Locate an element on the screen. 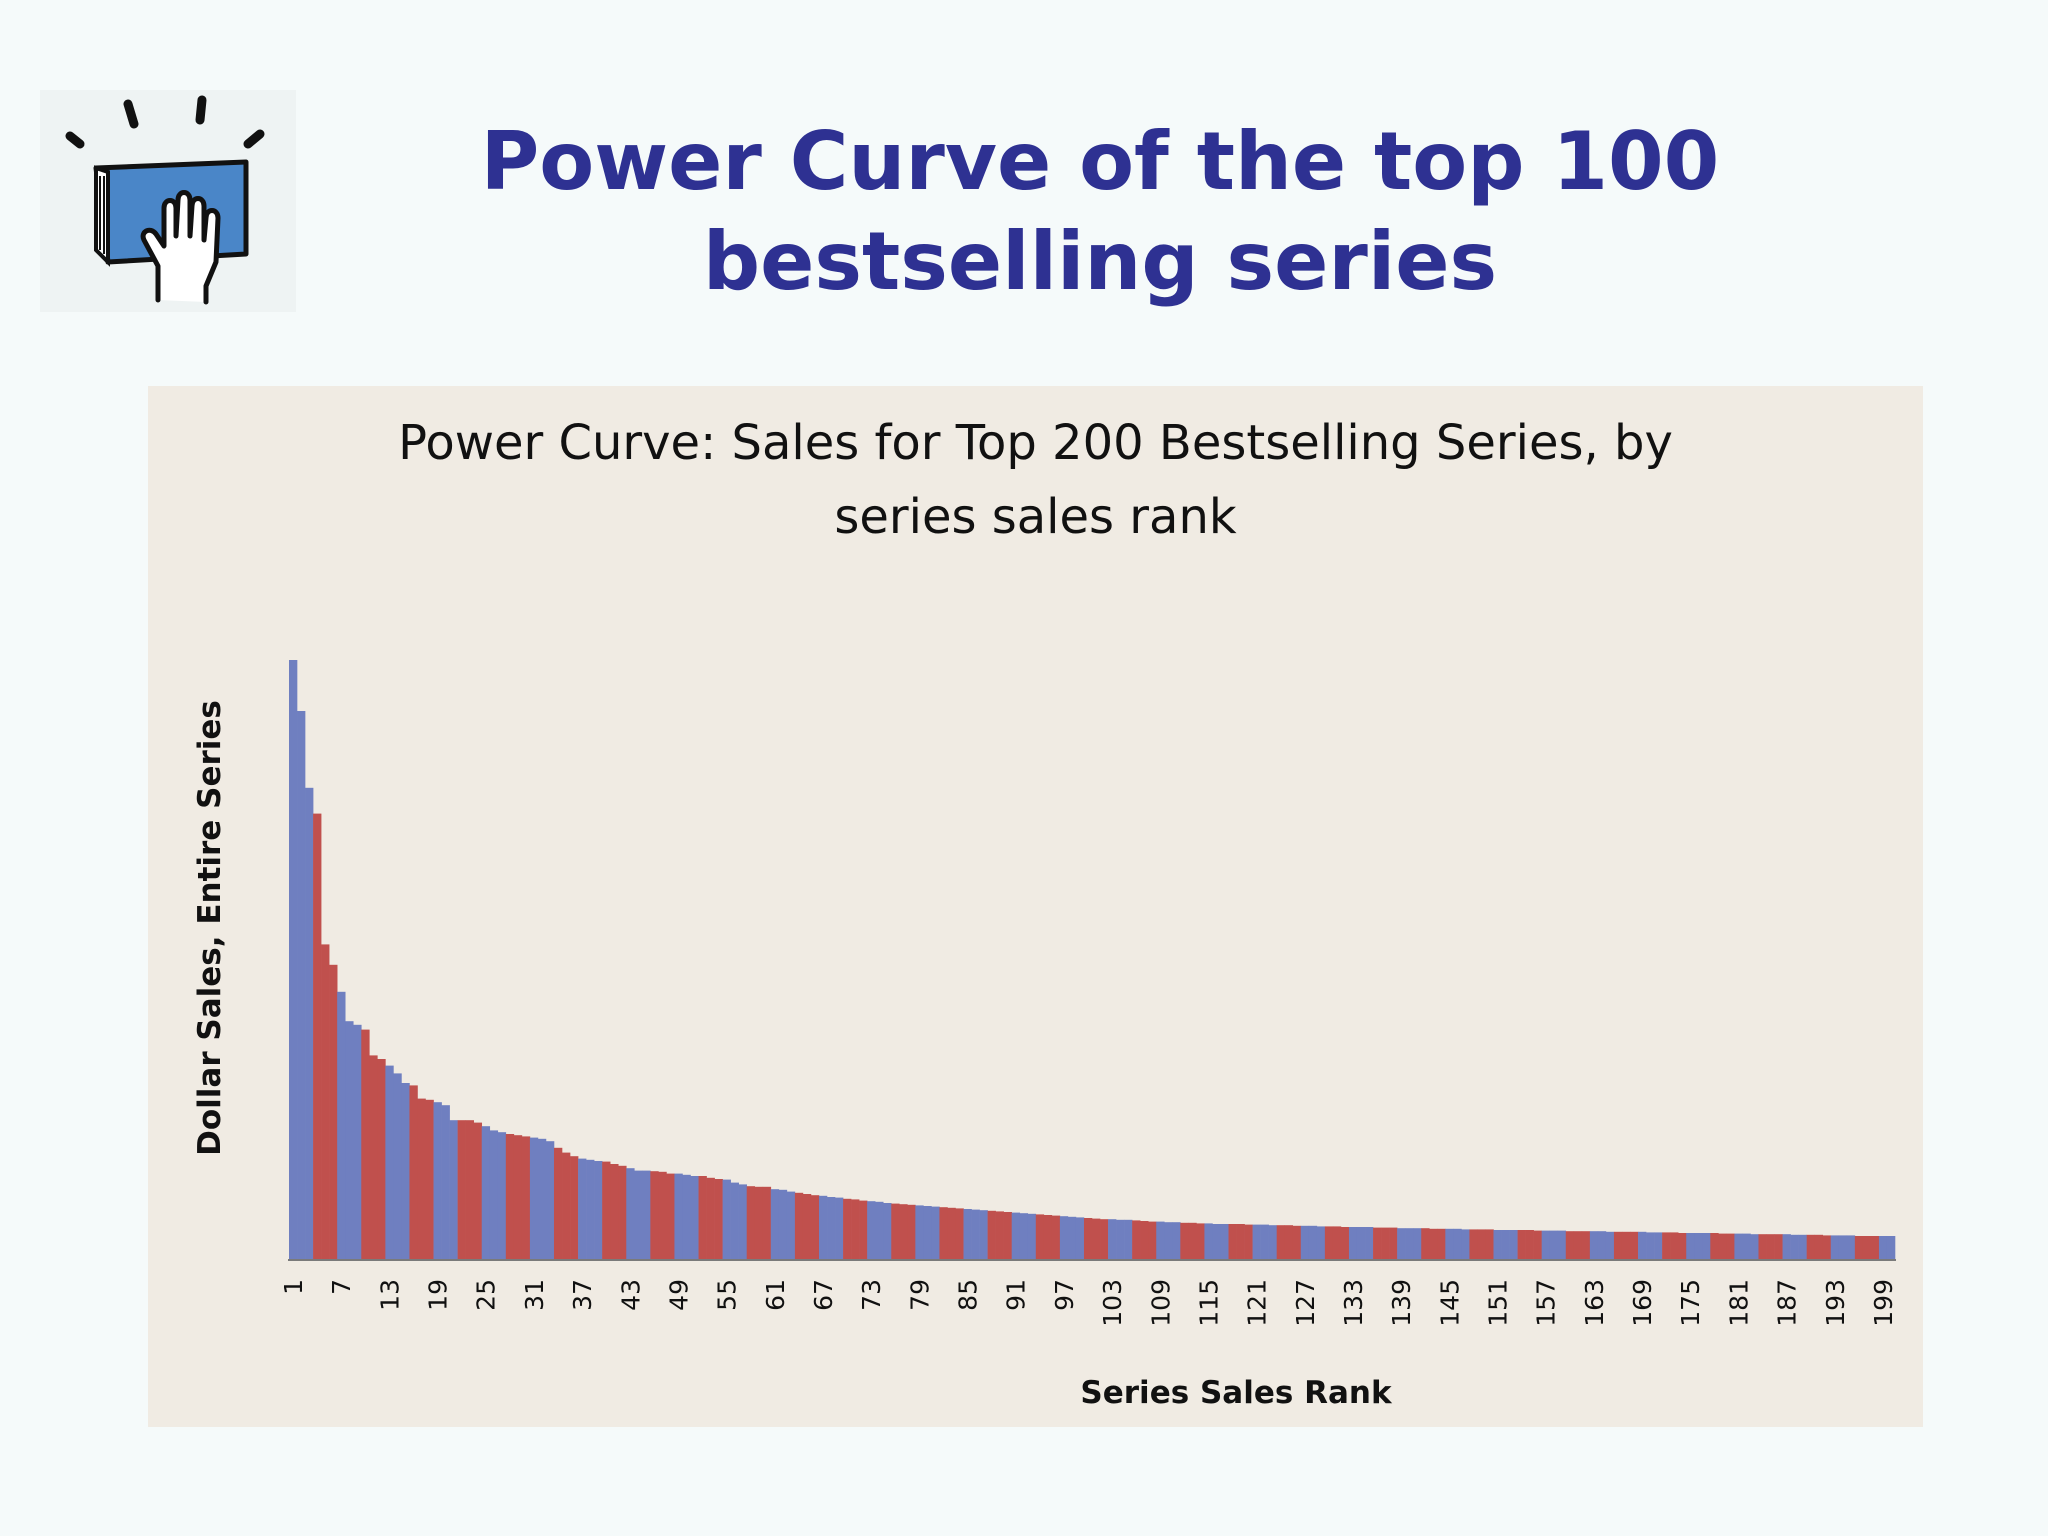 The height and width of the screenshot is (1536, 2048). hand-on-book-icon is located at coordinates (165, 200).